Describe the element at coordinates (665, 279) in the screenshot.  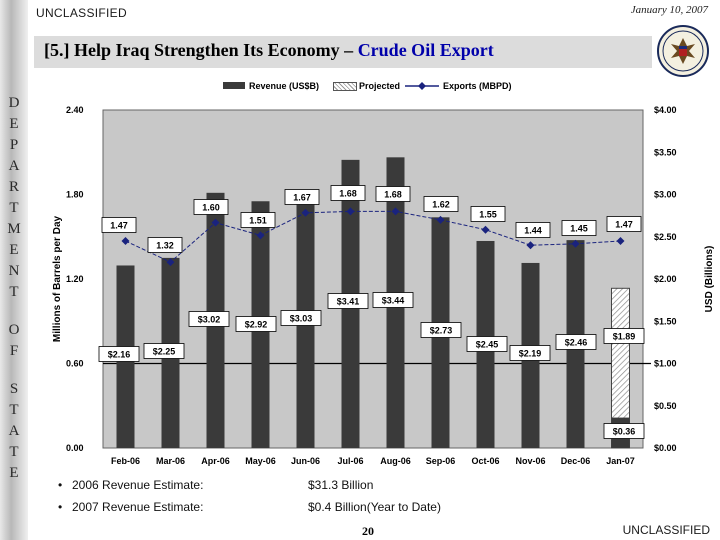
I see `y2-tick-label: $2.00` at that location.